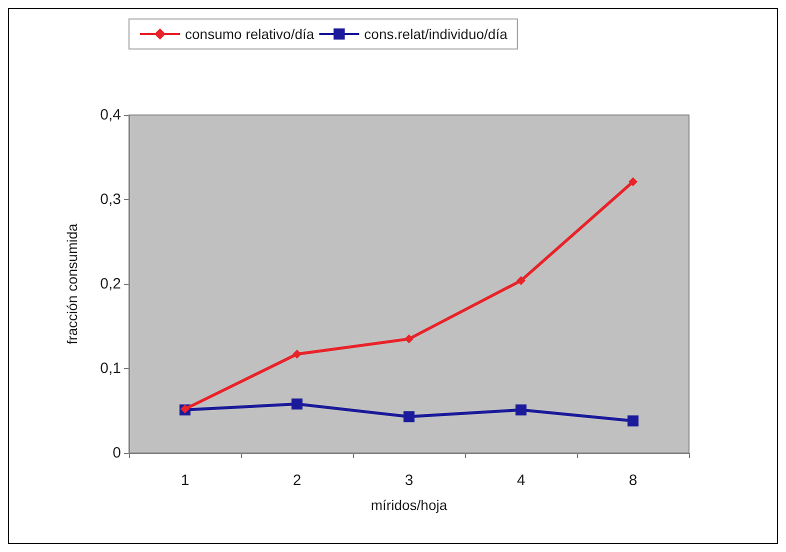 The width and height of the screenshot is (786, 552). What do you see at coordinates (521, 480) in the screenshot?
I see `x-tick-label: 4` at bounding box center [521, 480].